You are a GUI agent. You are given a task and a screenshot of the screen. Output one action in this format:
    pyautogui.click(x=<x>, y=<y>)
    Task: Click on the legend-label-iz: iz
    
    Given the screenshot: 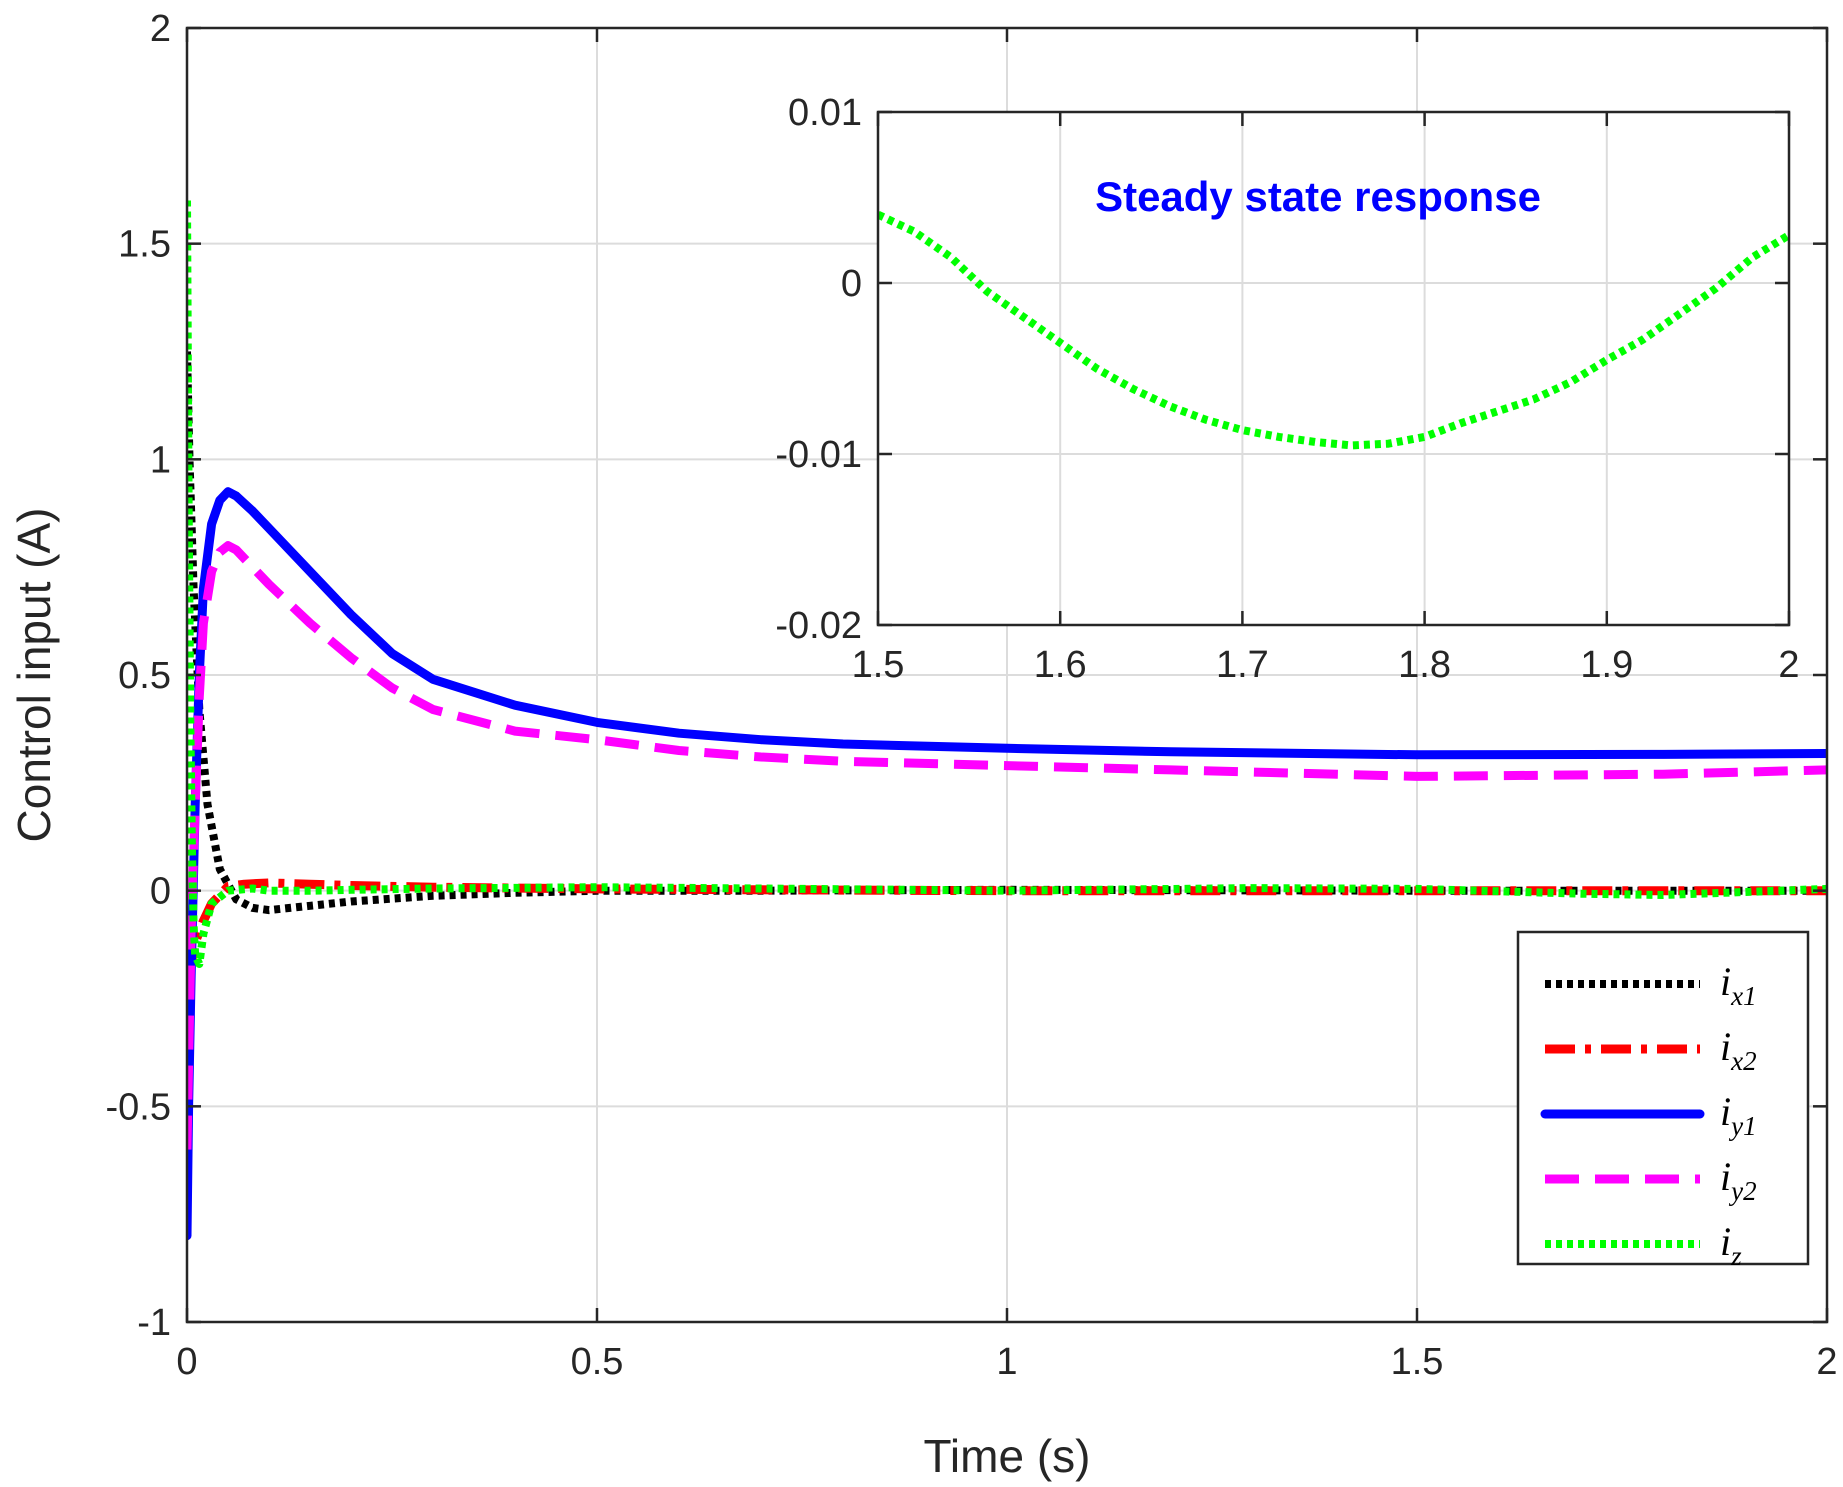 What is the action you would take?
    pyautogui.click(x=1731, y=1245)
    